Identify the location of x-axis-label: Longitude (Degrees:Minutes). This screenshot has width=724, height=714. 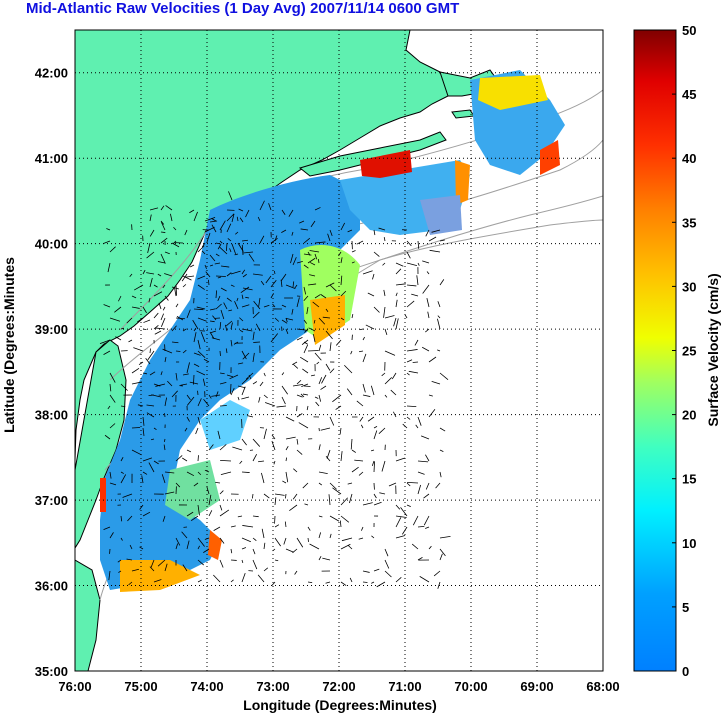
(340, 705).